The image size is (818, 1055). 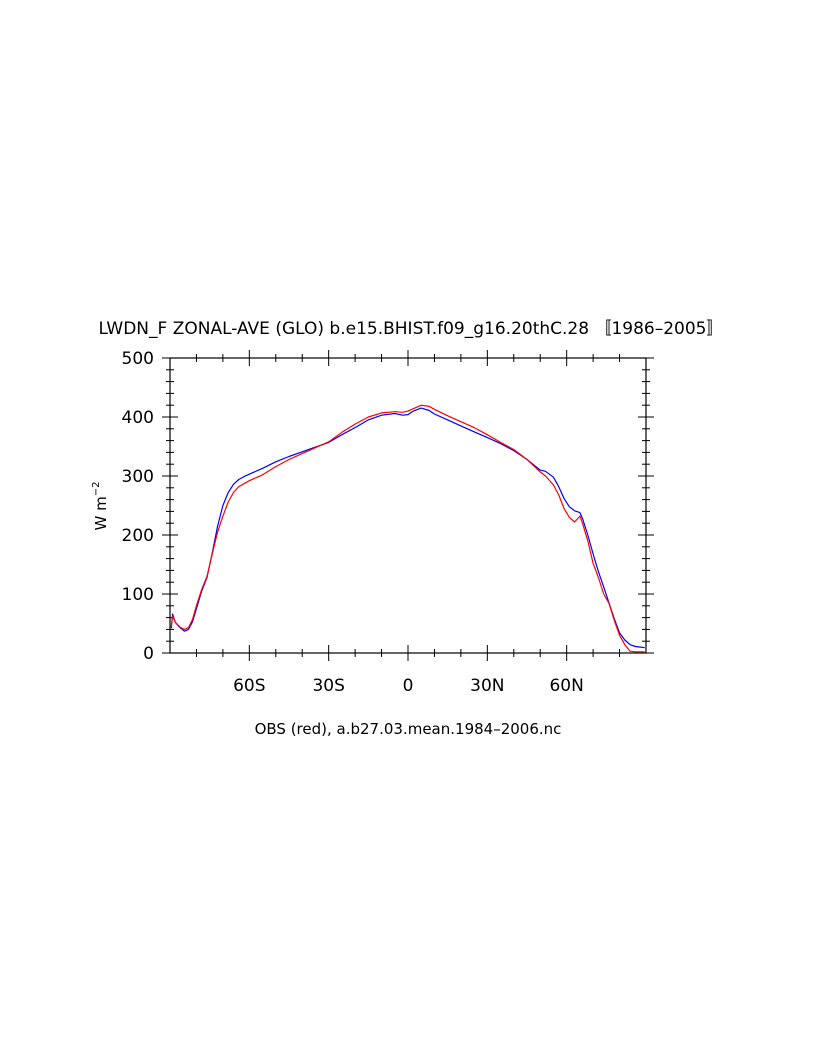 What do you see at coordinates (96, 489) in the screenshot?
I see `y-axis-label-exponent: −2` at bounding box center [96, 489].